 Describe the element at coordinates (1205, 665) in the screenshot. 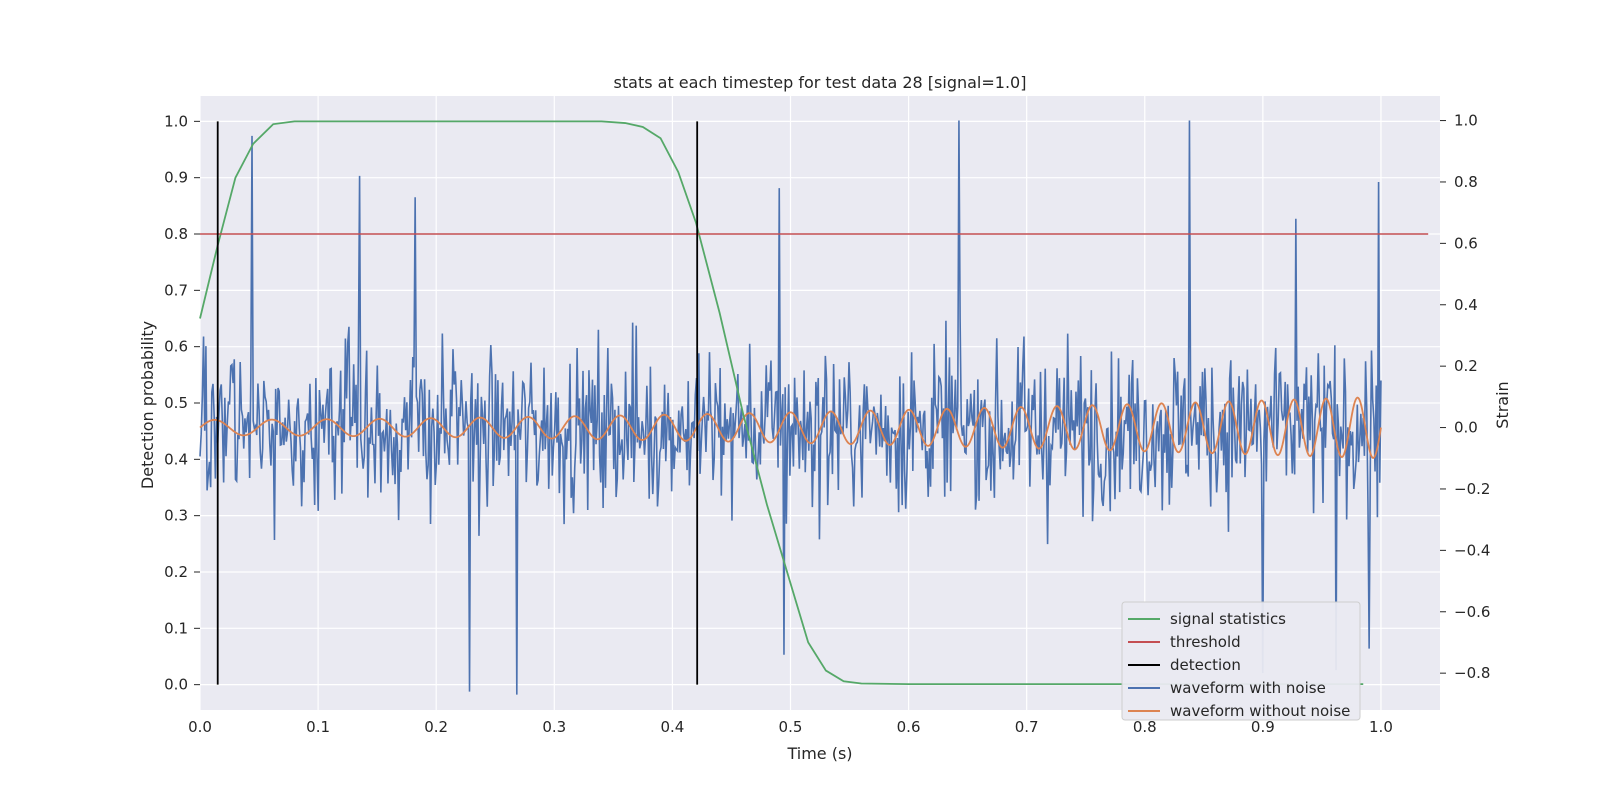

I see `legend-label-detection: detection` at that location.